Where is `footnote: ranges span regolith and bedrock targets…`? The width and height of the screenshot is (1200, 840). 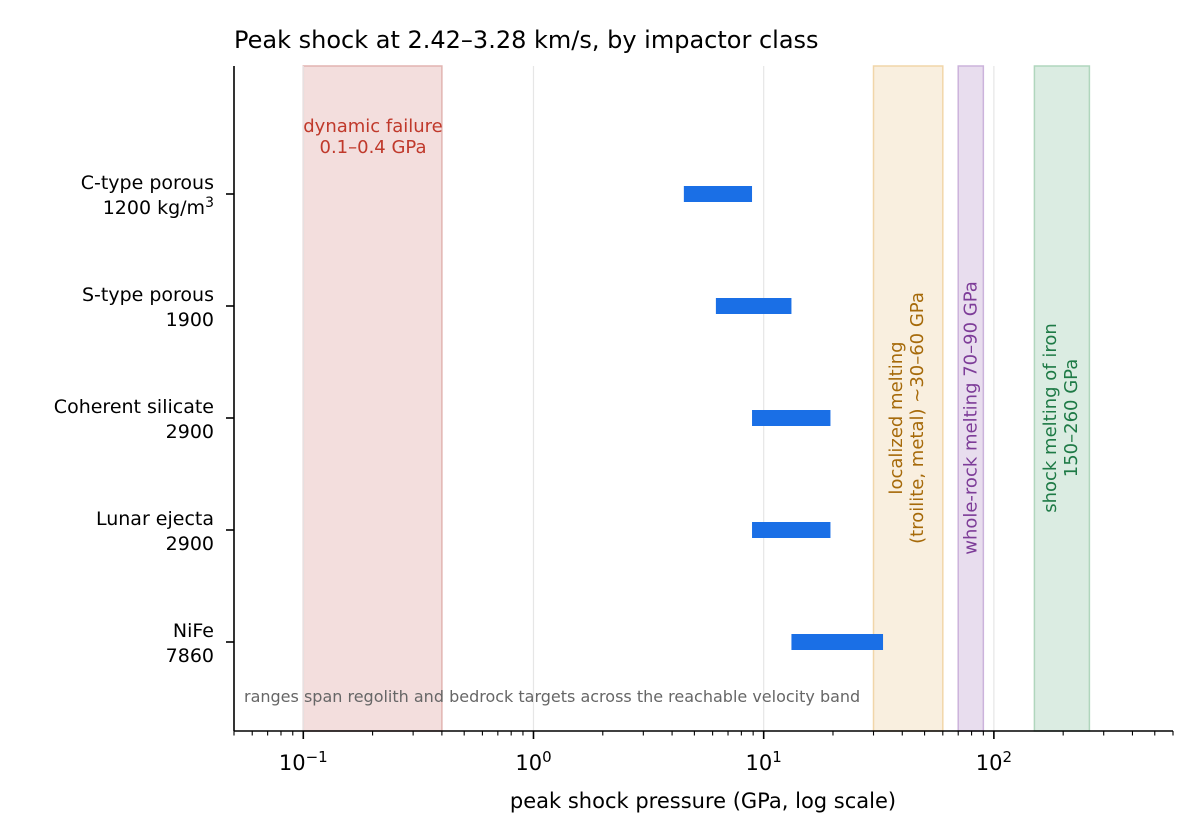
footnote: ranges span regolith and bedrock targets… is located at coordinates (552, 696).